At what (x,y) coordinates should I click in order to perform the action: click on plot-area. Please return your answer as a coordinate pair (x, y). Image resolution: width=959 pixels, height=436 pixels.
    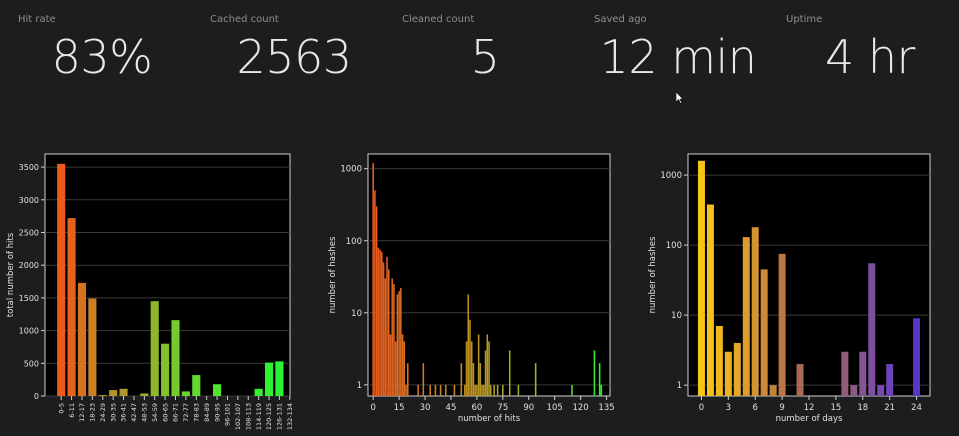
    Looking at the image, I should click on (809, 275).